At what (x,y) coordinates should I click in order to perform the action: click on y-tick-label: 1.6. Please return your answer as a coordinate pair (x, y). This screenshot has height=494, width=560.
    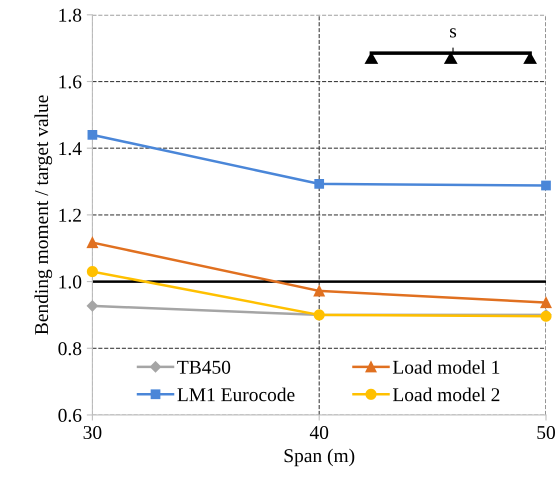
    Looking at the image, I should click on (70, 82).